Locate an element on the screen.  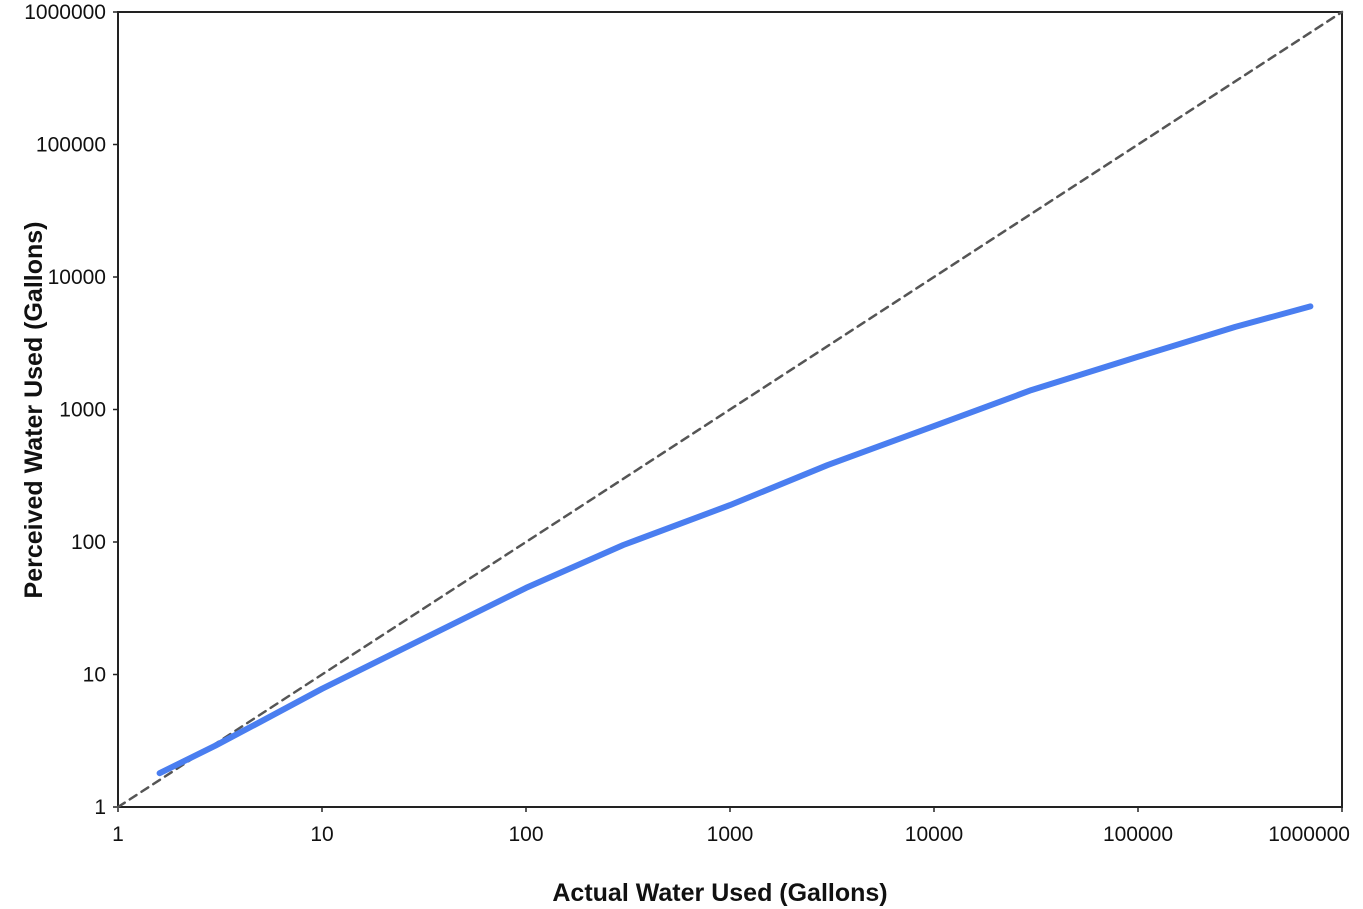
x-axis: 1 10 100 1000 10000 100000 1000000 is located at coordinates (731, 826).